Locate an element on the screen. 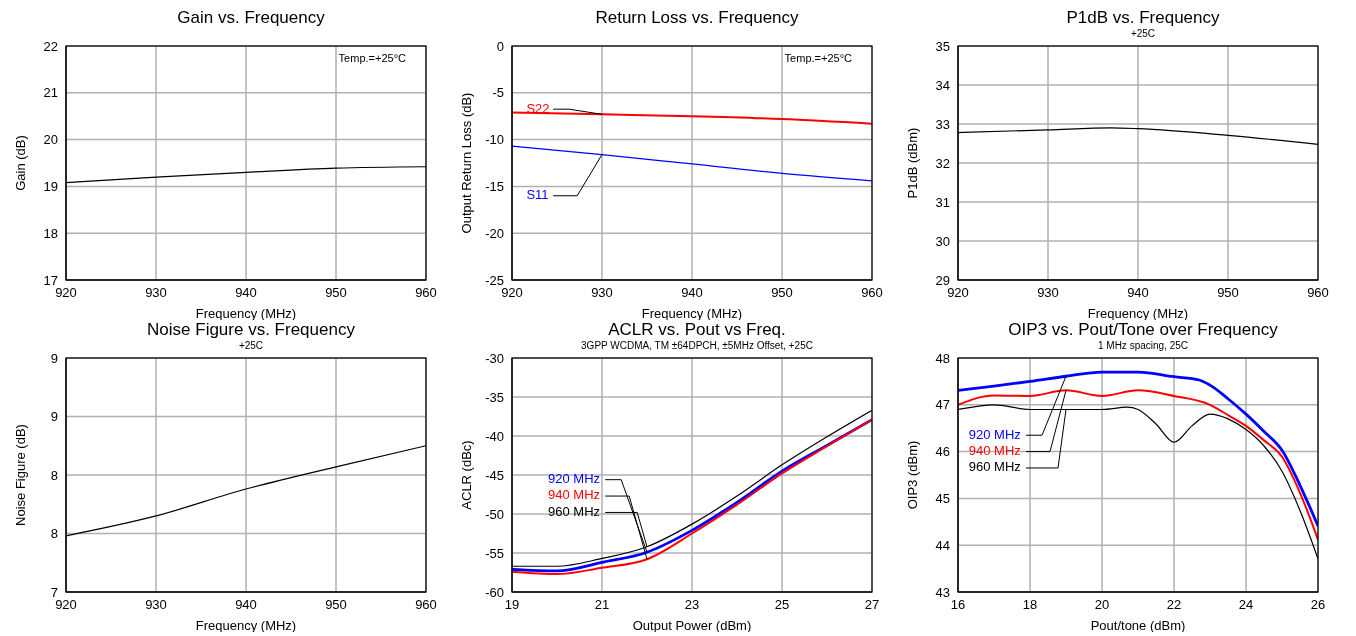  chart-title: OIP3 vs. Pout/Tone over Frequency is located at coordinates (1143, 330).